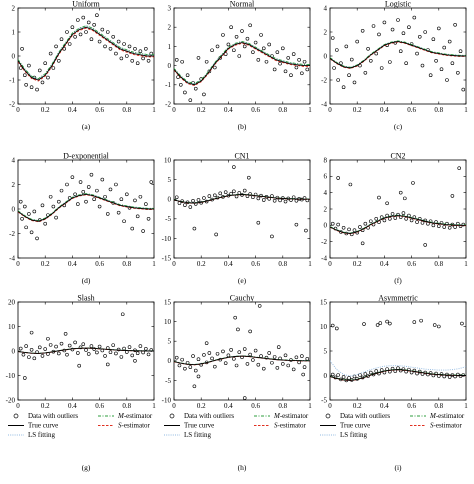 The height and width of the screenshot is (484, 474). What do you see at coordinates (126, 264) in the screenshot?
I see `x-tick-label: 0.8` at bounding box center [126, 264].